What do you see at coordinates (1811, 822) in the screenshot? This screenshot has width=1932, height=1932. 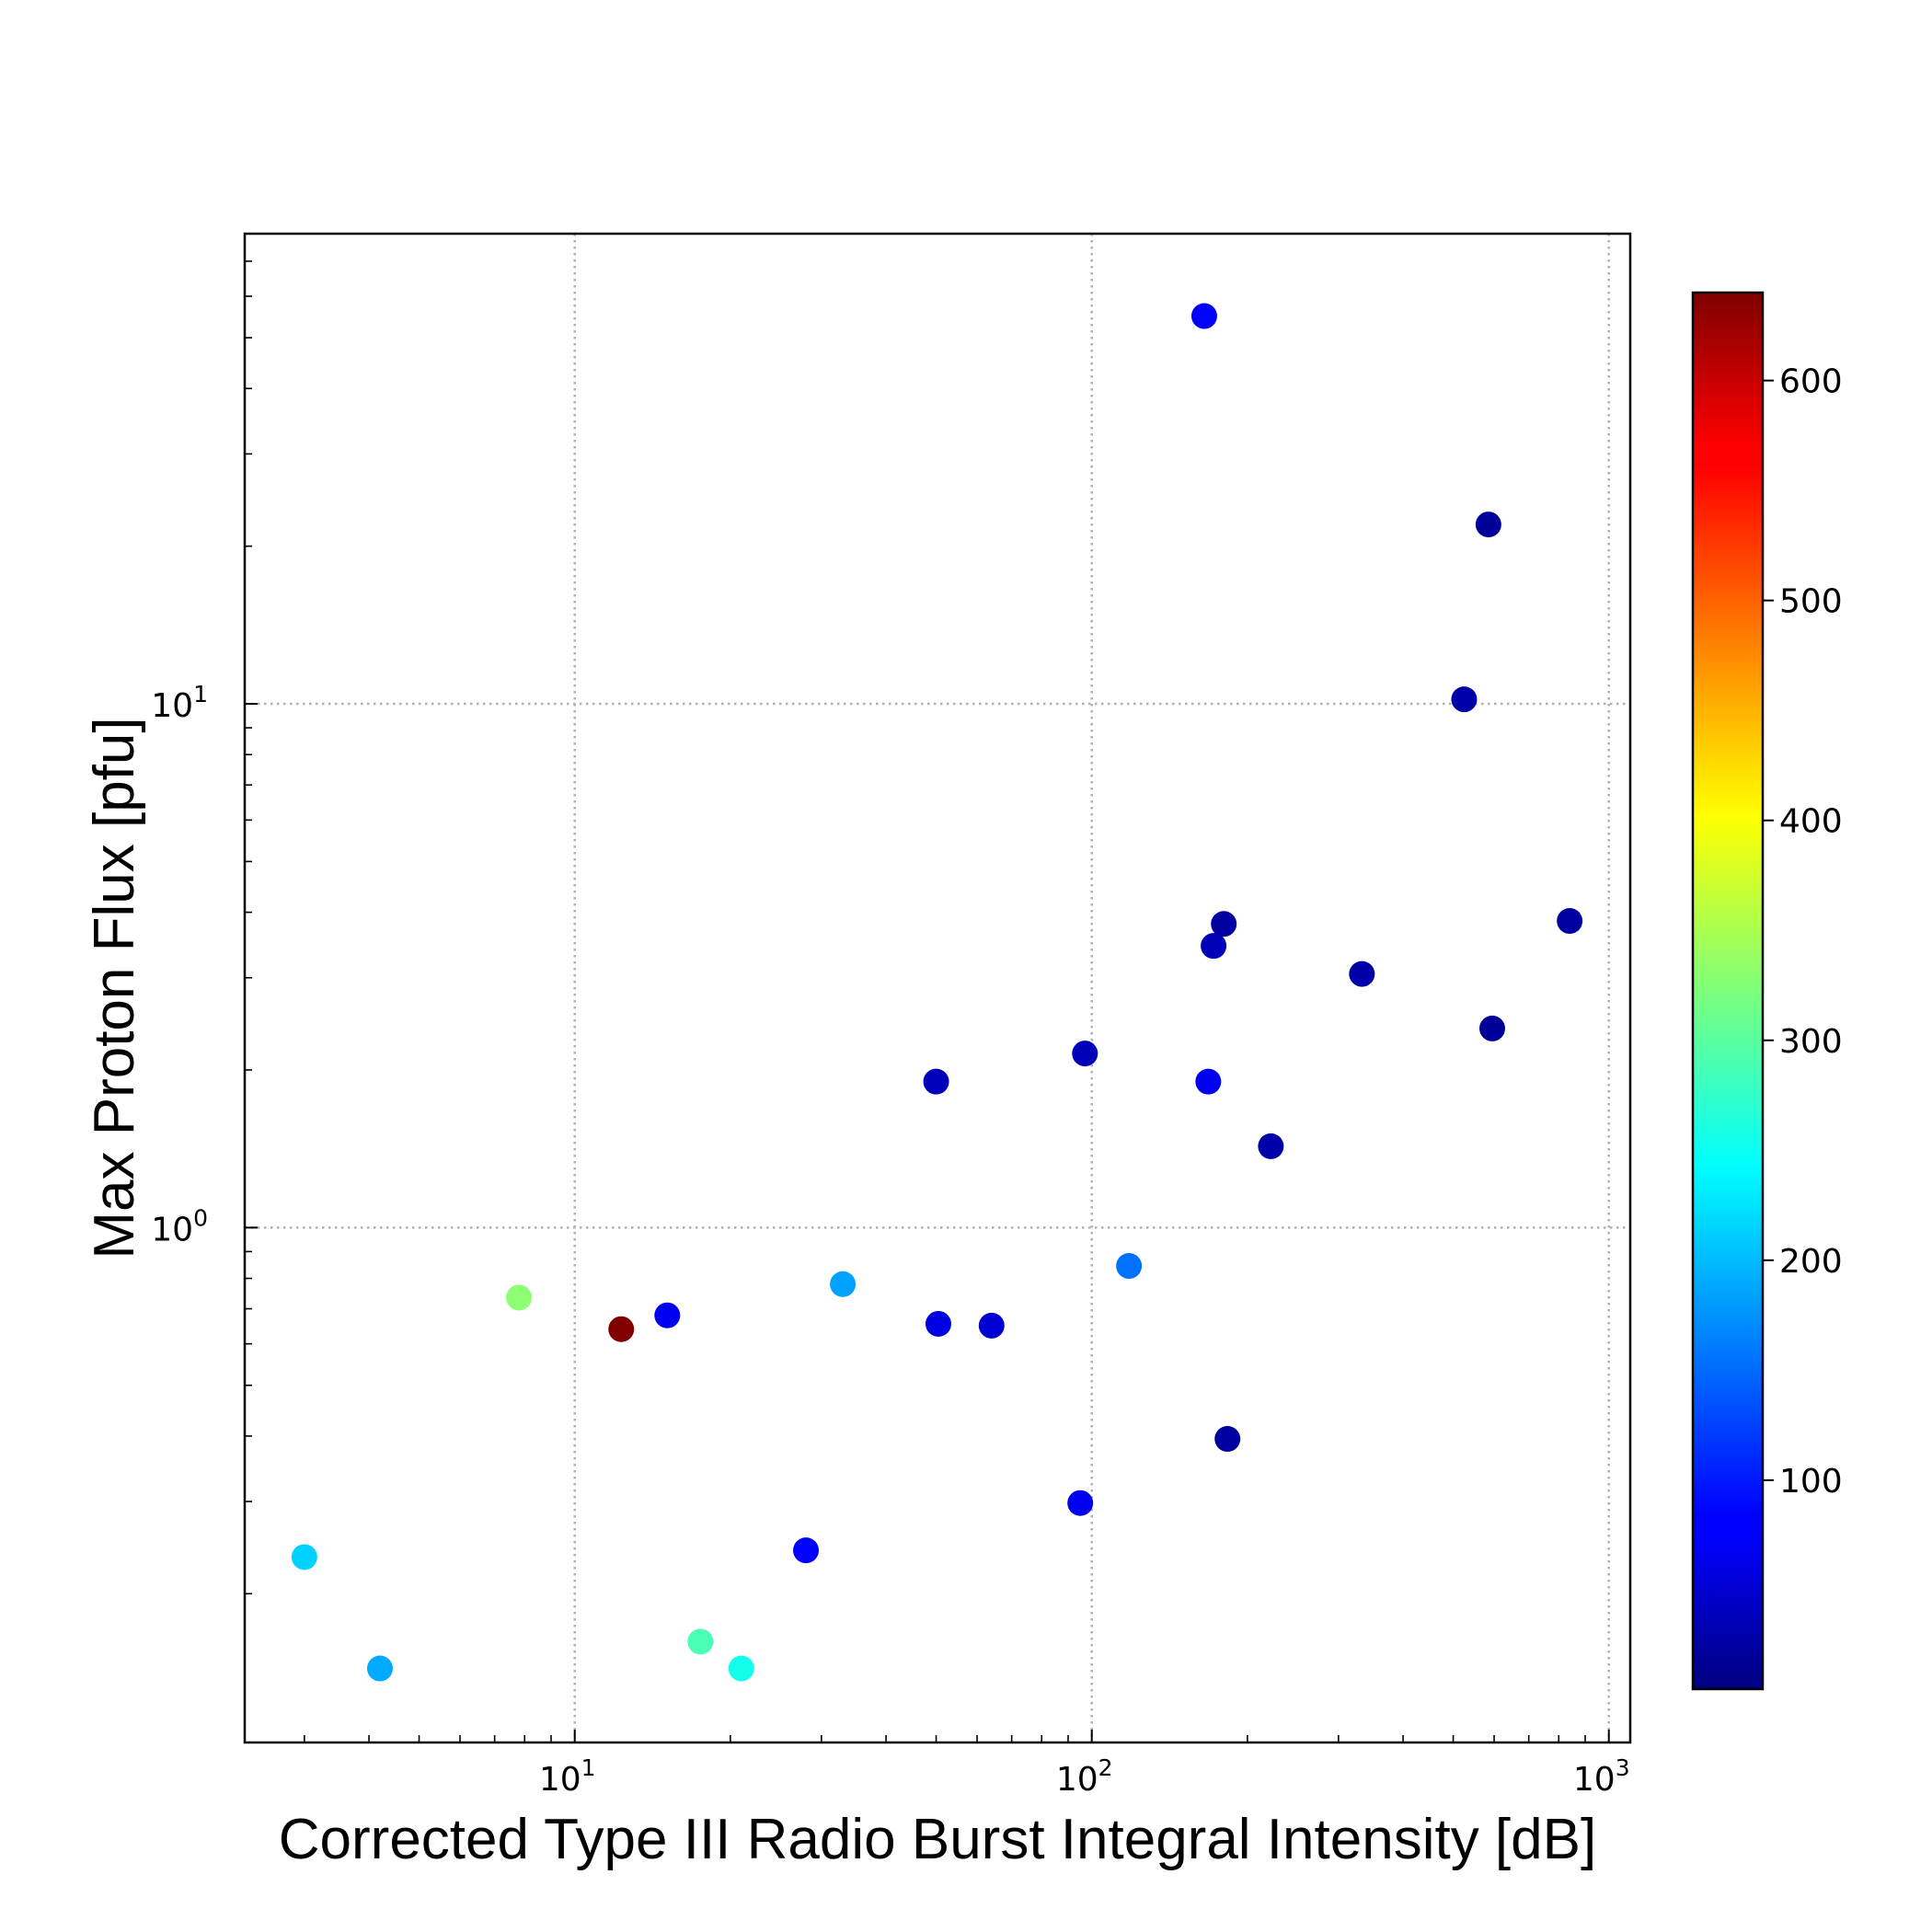 I see `colorbar-tick-label: 400` at bounding box center [1811, 822].